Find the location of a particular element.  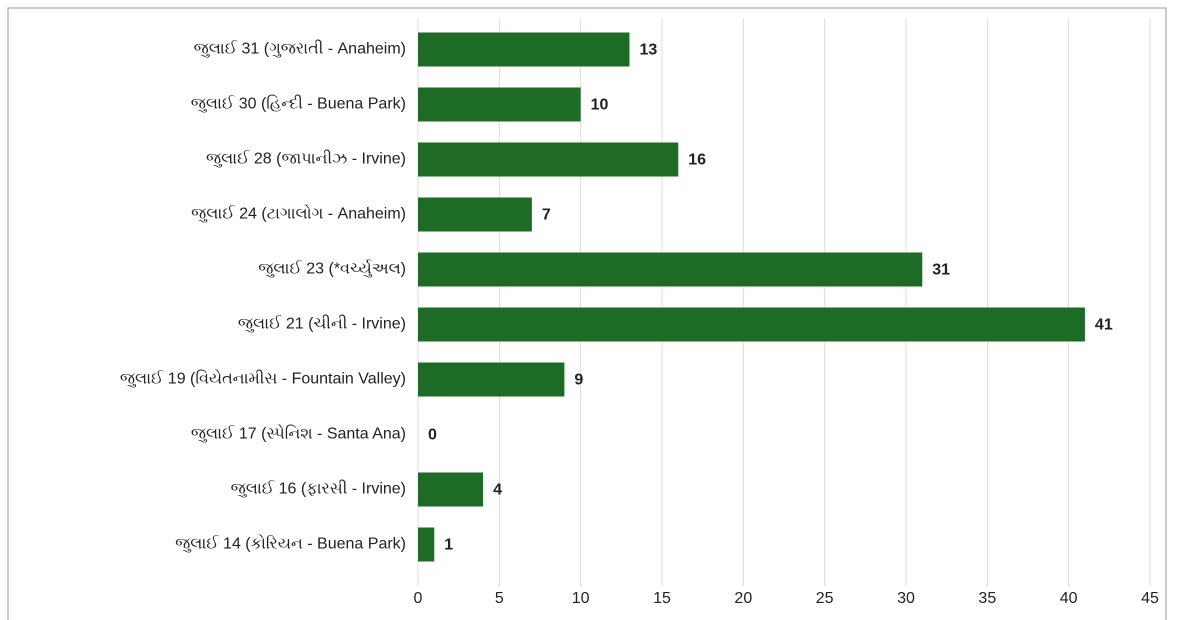

x-tick-label: 20 is located at coordinates (743, 598).